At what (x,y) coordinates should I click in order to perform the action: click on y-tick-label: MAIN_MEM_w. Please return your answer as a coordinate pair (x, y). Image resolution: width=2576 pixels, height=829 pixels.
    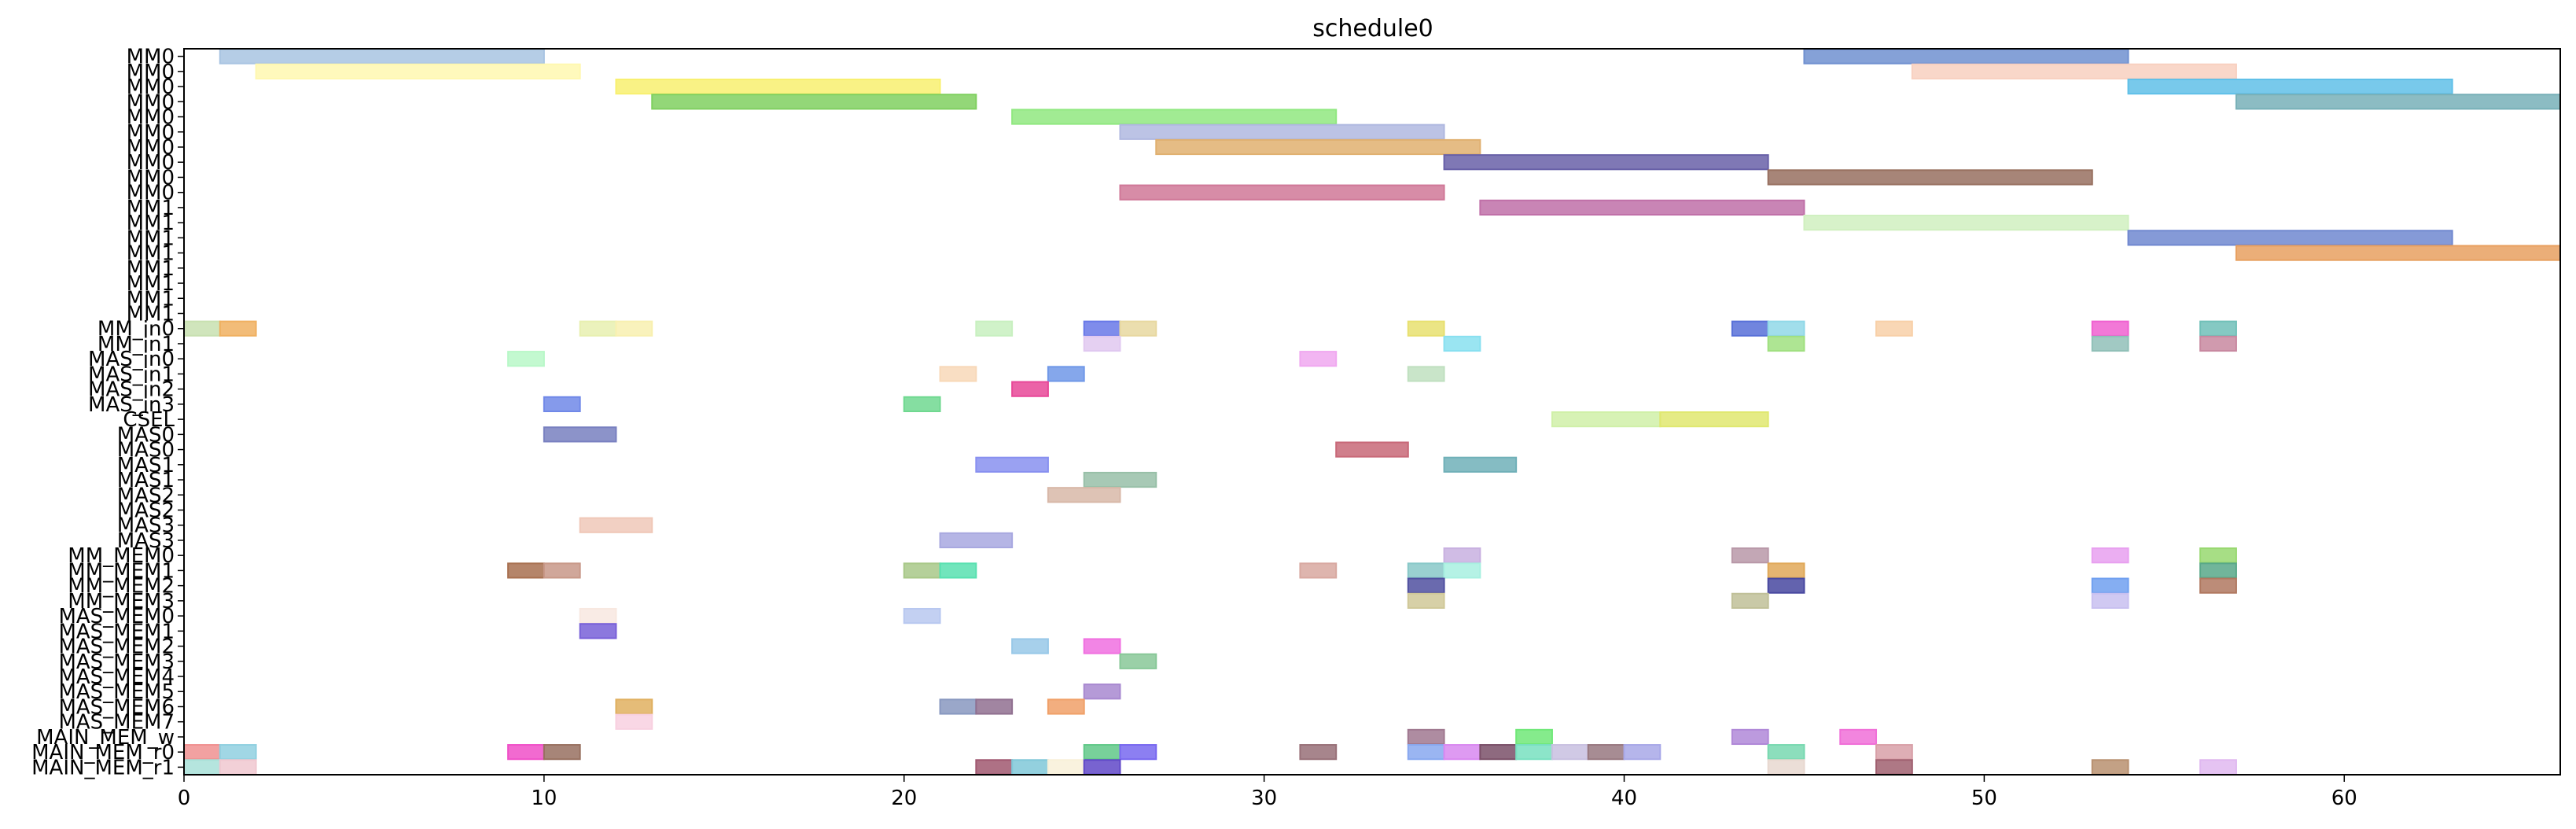
    Looking at the image, I should click on (105, 738).